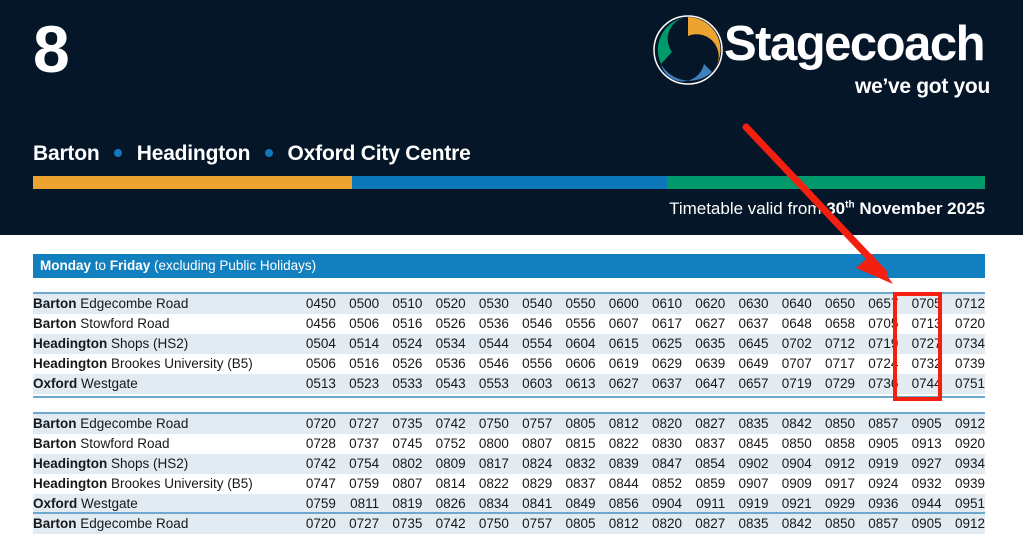  I want to click on departure-time-cell: 0556, so click(580, 323).